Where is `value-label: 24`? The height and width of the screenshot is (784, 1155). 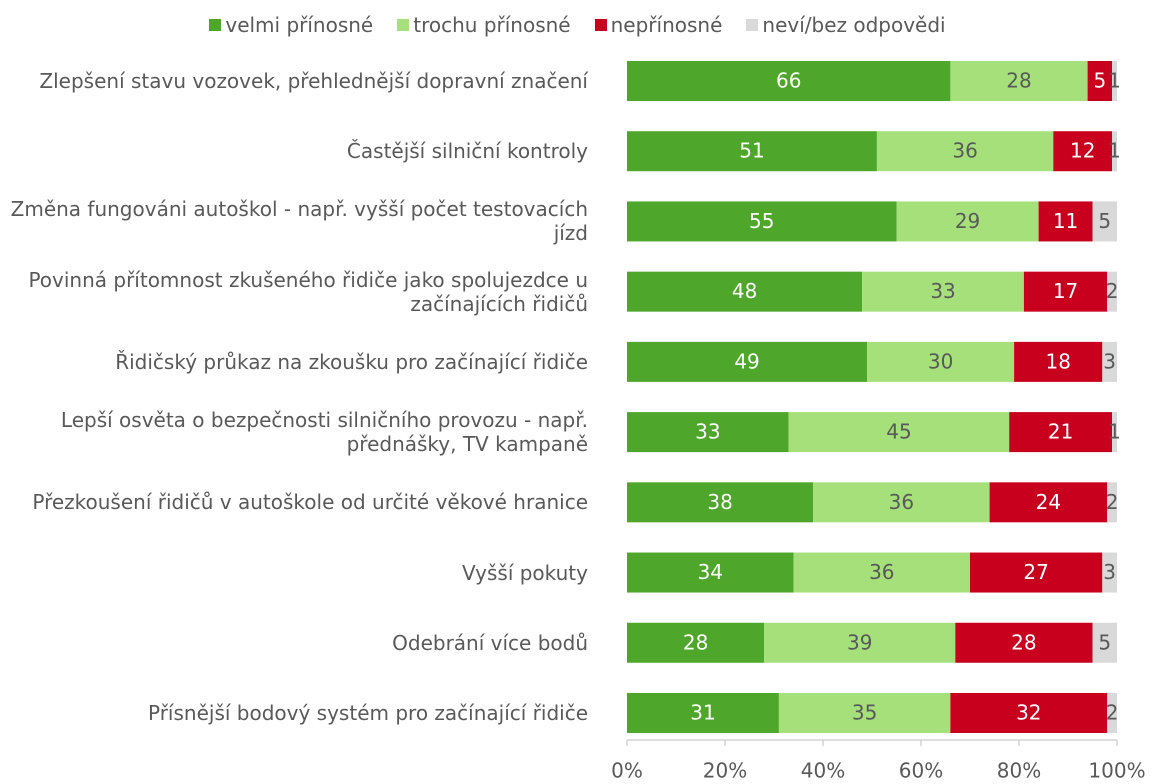 value-label: 24 is located at coordinates (1048, 502).